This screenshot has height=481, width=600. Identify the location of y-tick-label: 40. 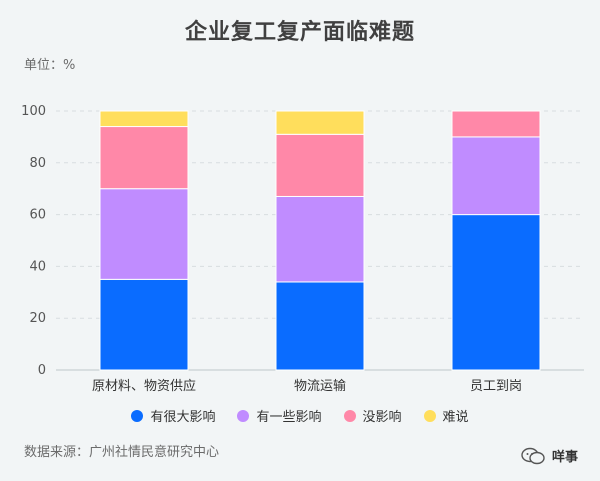
(37, 266).